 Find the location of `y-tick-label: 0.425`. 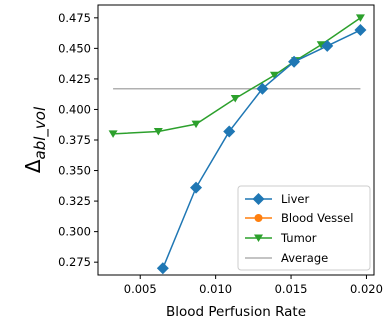

y-tick-label: 0.425 is located at coordinates (74, 79).